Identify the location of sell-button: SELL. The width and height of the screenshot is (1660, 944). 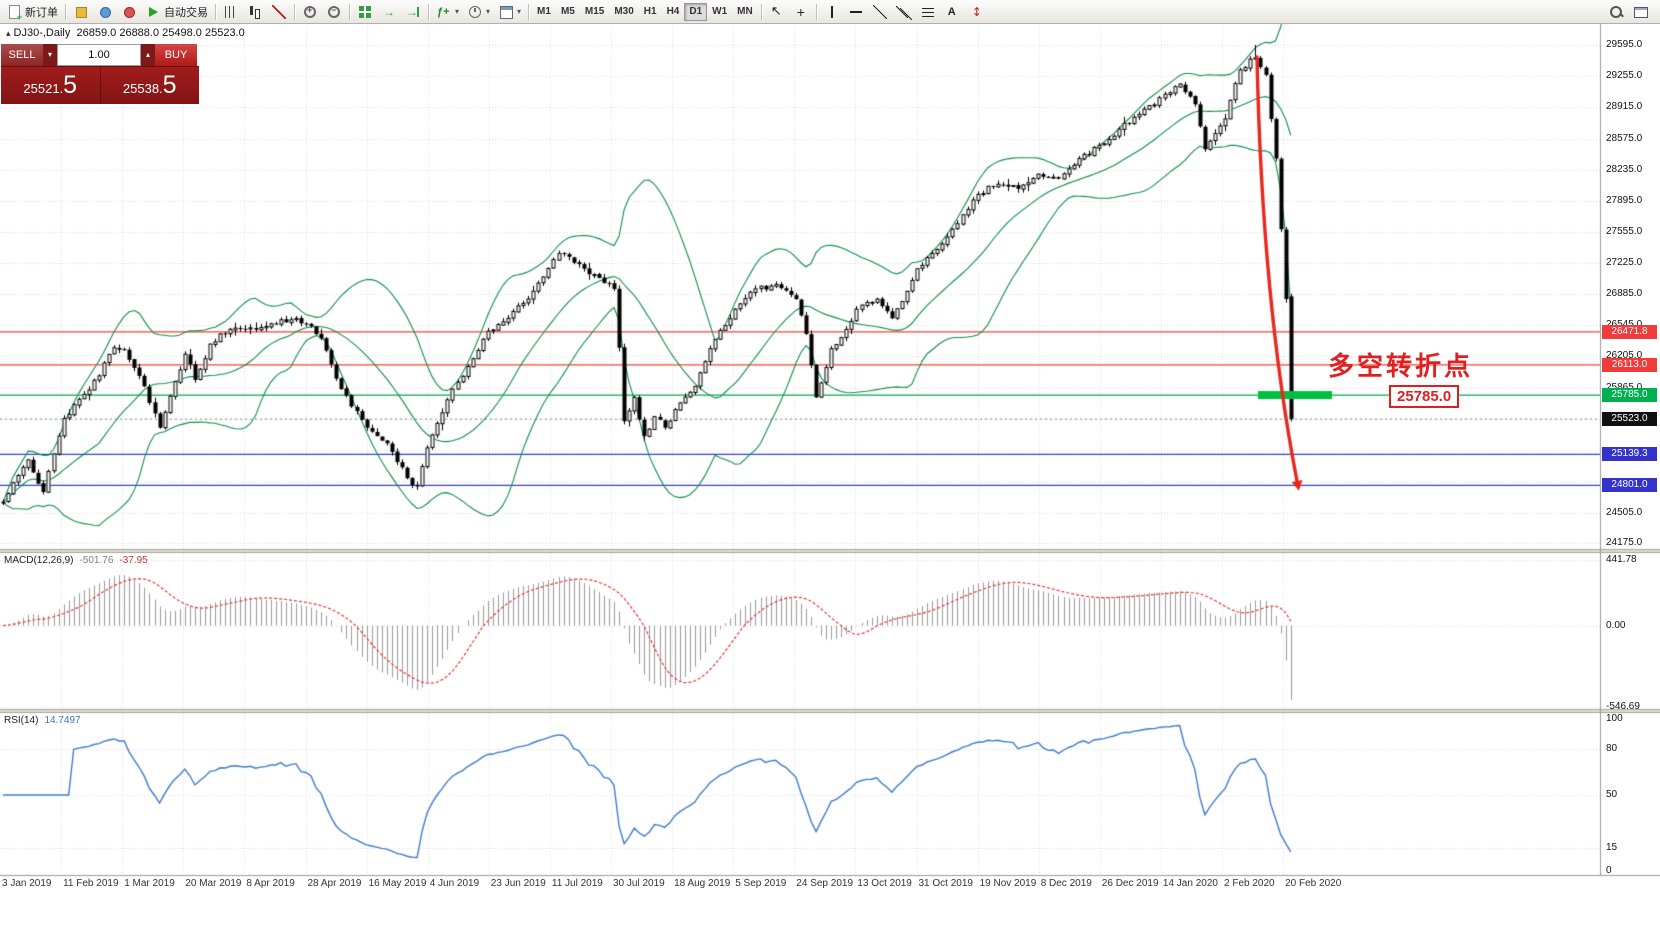
(22, 55).